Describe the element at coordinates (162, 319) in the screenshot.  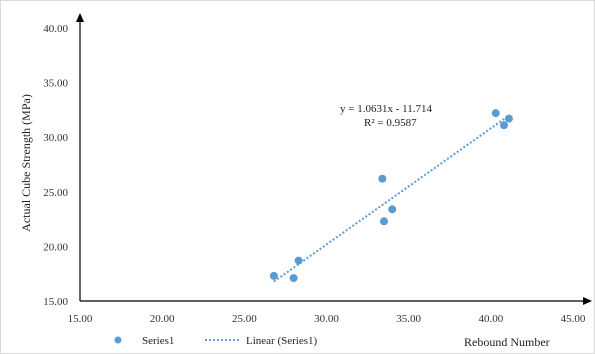
I see `x-tick-label: 20.00` at that location.